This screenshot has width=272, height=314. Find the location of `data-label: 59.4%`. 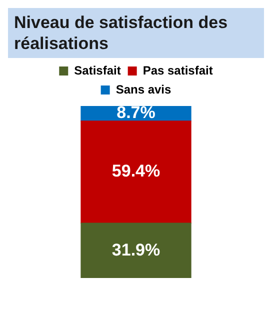

data-label: 59.4% is located at coordinates (136, 171).